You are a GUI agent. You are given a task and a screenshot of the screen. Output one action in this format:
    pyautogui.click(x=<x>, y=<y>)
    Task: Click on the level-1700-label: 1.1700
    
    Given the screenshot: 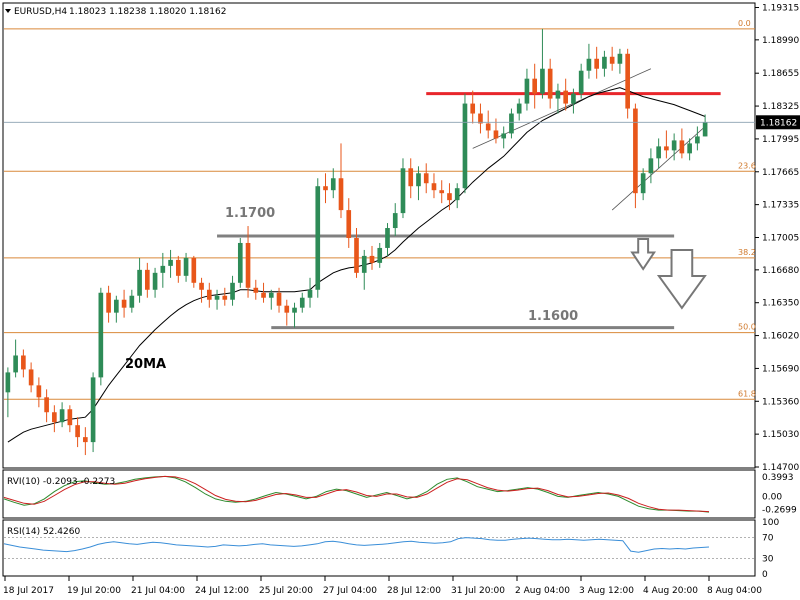 What is the action you would take?
    pyautogui.click(x=250, y=213)
    